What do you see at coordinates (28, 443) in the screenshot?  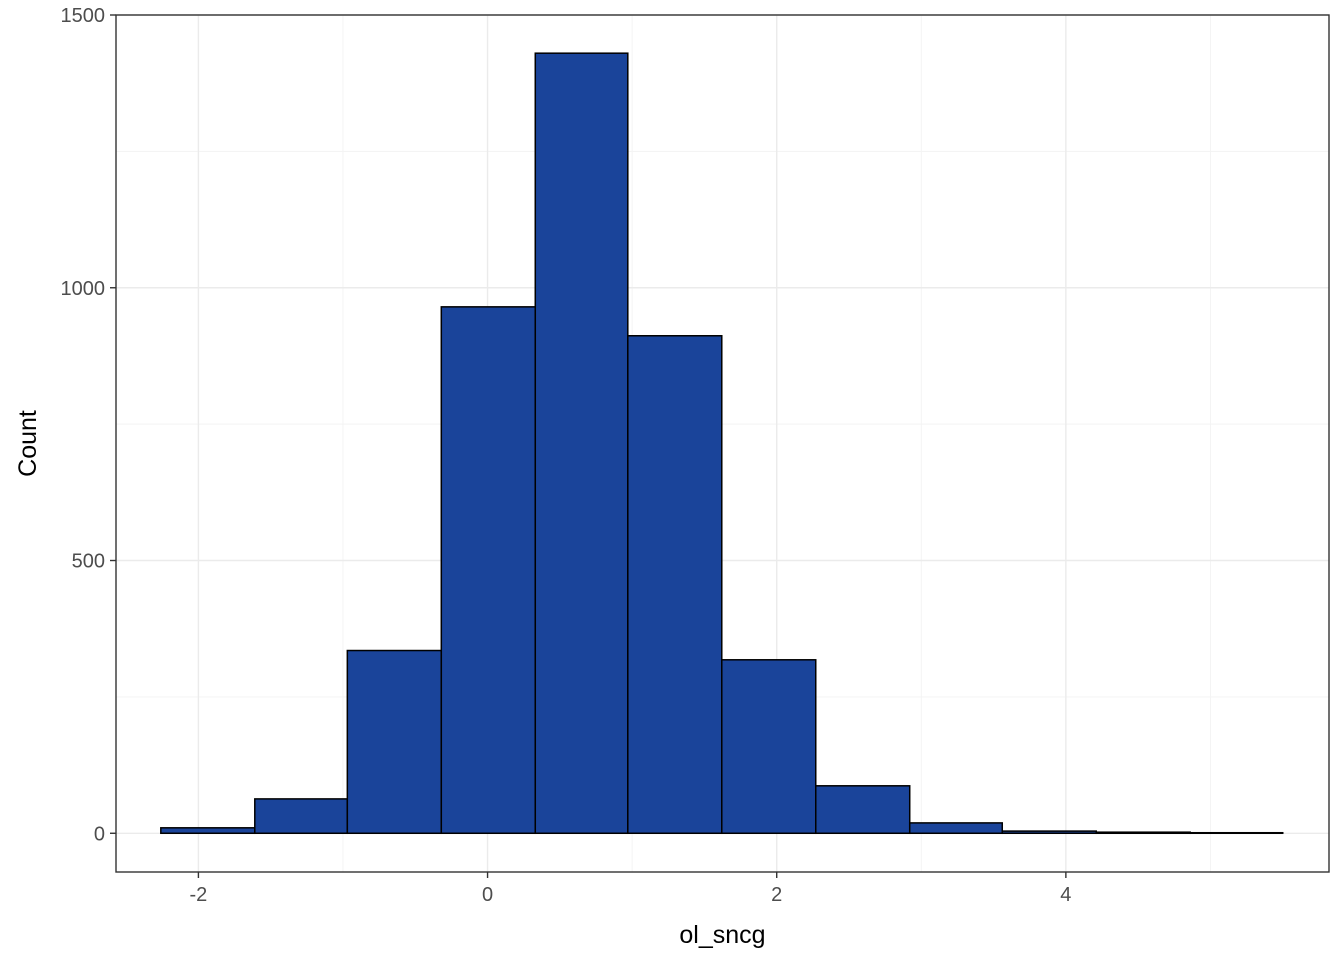 I see `y-axis-title: Count` at bounding box center [28, 443].